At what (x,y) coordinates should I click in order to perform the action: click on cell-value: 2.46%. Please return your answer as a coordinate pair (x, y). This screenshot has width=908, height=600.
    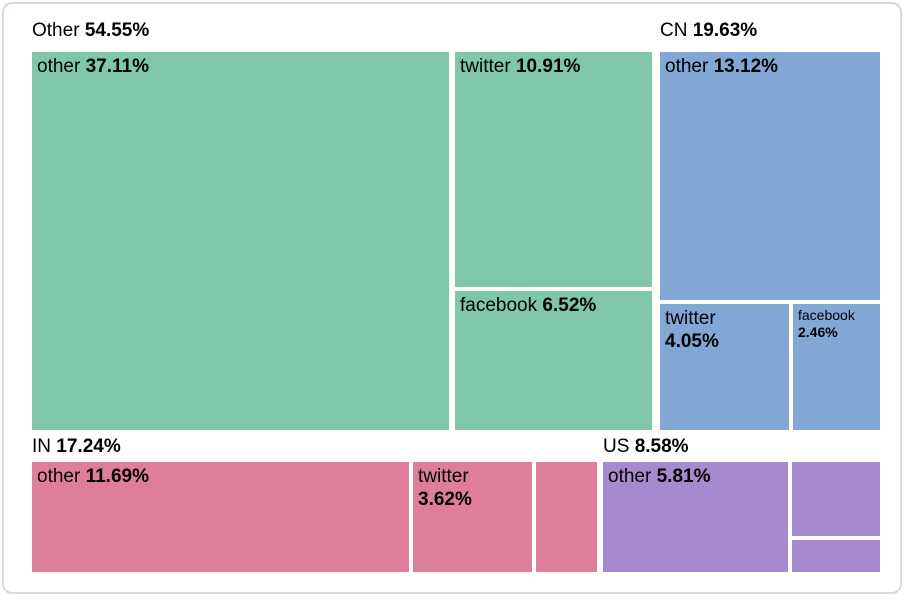
    Looking at the image, I should click on (818, 332).